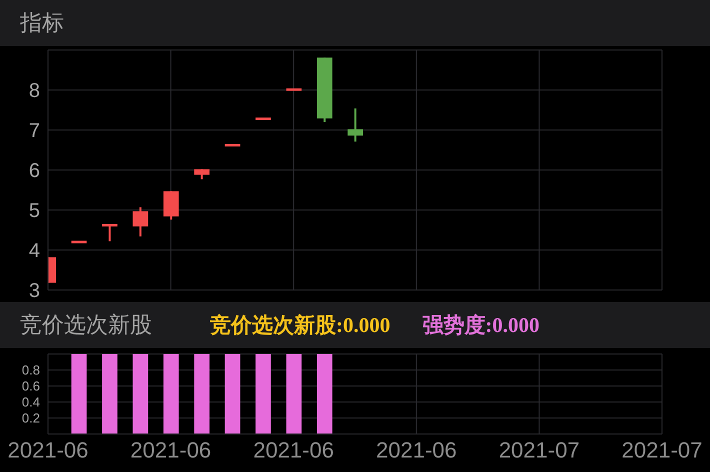  Describe the element at coordinates (34, 251) in the screenshot. I see `y-tick-label: 4` at that location.